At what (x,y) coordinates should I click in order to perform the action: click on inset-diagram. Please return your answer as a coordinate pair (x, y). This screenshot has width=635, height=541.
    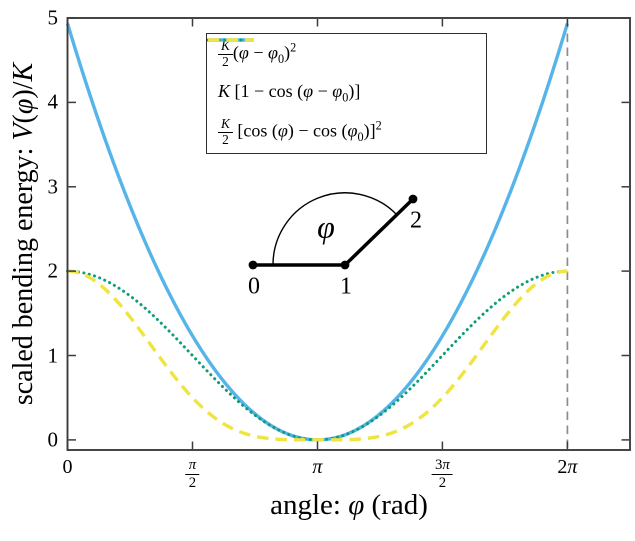
    Looking at the image, I should click on (333, 231).